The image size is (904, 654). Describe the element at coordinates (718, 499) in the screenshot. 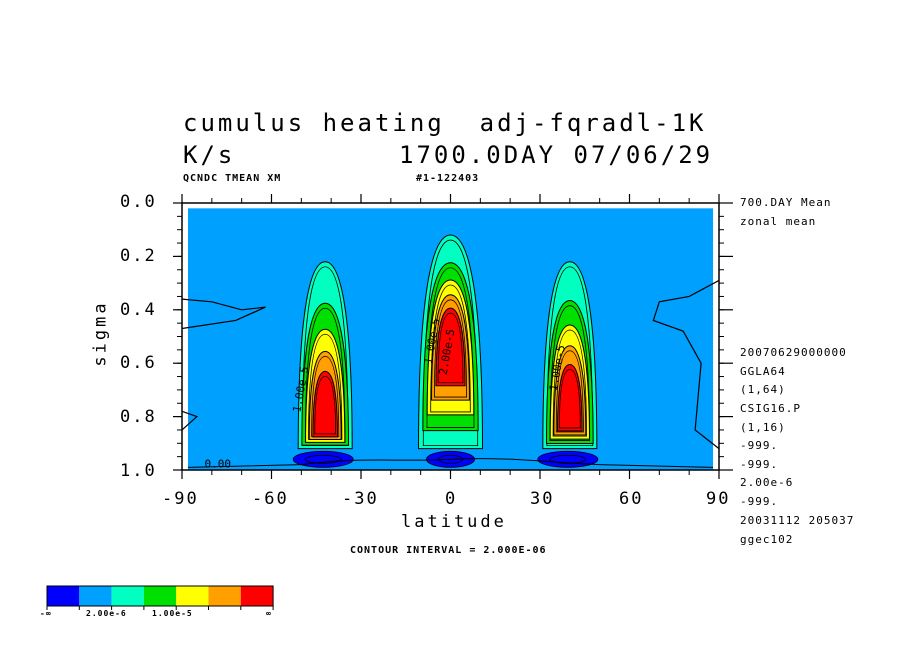

I see `x-tick-label: 90` at that location.